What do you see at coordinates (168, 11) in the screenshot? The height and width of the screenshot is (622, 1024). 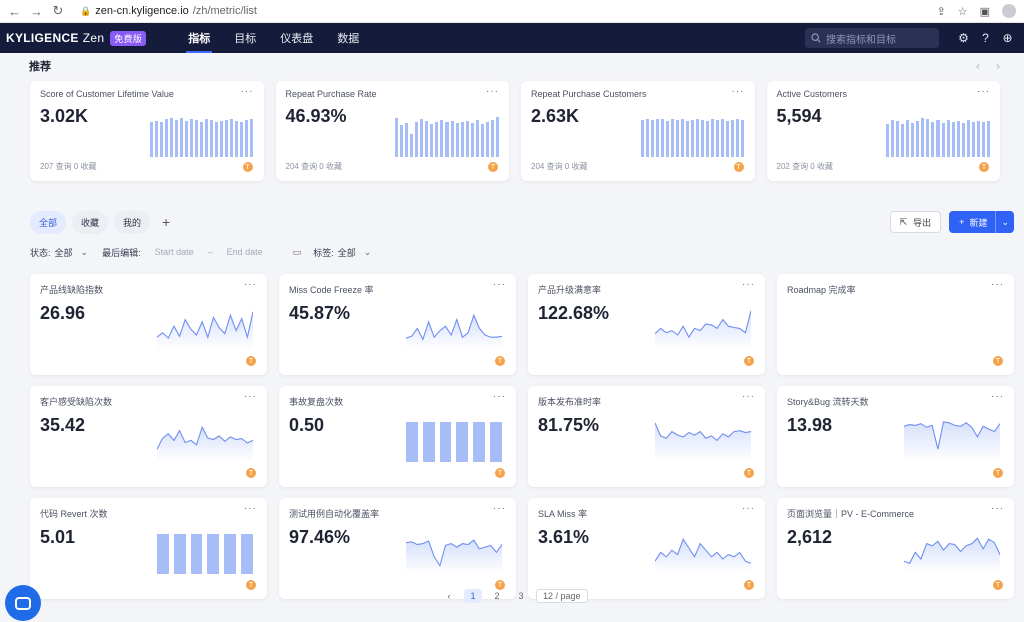 I see `address-bar: 🔒 zen-cn.kyligence.io/zh/metric/list` at bounding box center [168, 11].